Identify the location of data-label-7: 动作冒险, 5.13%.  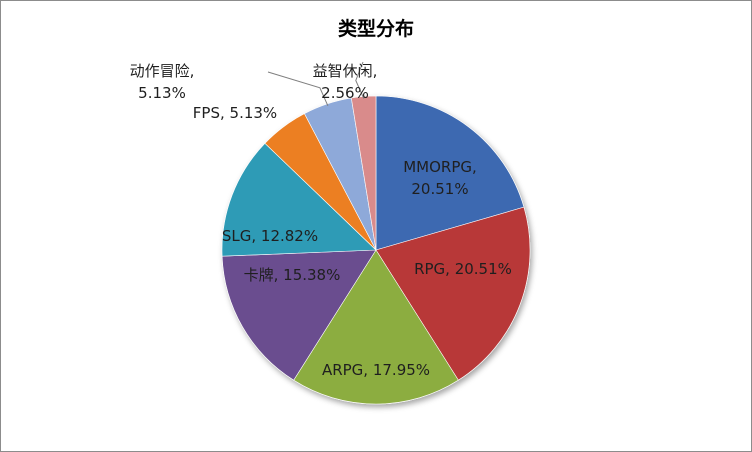
(162, 82).